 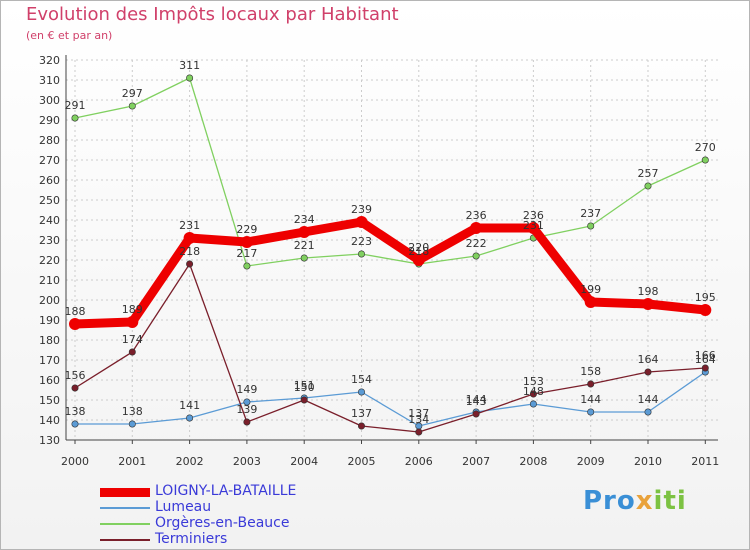 I want to click on data-label-org-res-en-beauce-2006: 218, so click(x=418, y=251).